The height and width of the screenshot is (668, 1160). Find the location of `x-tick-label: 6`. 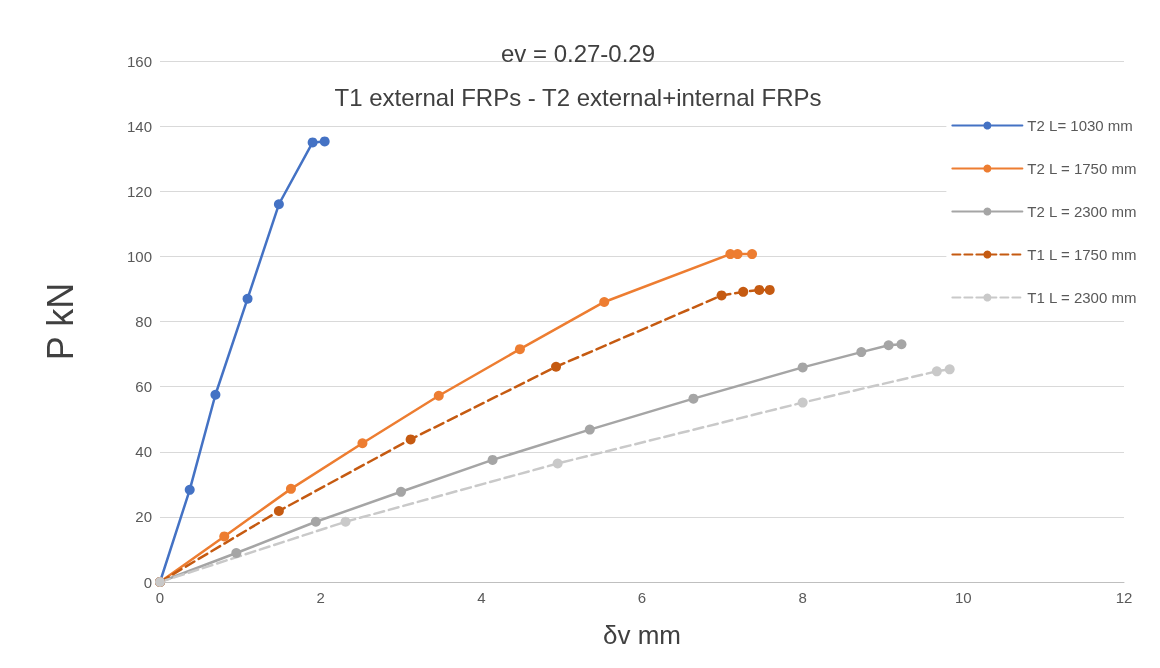

x-tick-label: 6 is located at coordinates (642, 597).